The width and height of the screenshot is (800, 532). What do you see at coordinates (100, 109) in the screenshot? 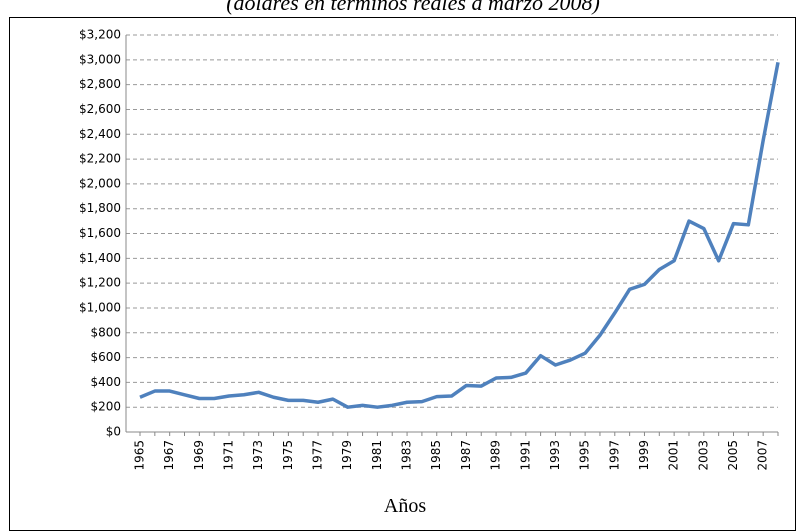
I see `y-tick-label: $2,600` at bounding box center [100, 109].